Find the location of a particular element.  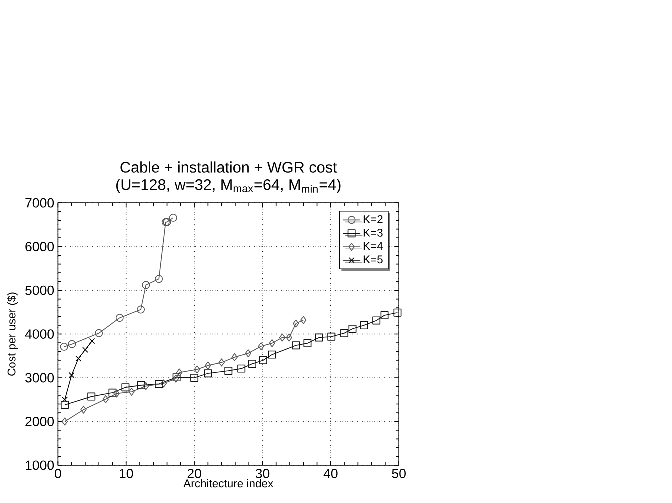

x-tick-label: 30 is located at coordinates (263, 473).